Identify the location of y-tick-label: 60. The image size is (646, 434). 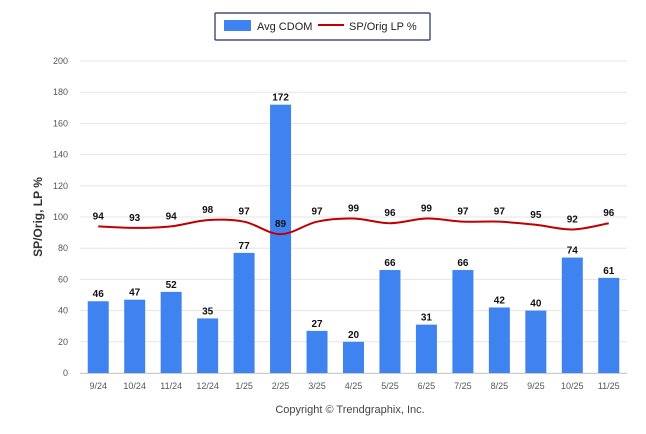
(63, 279).